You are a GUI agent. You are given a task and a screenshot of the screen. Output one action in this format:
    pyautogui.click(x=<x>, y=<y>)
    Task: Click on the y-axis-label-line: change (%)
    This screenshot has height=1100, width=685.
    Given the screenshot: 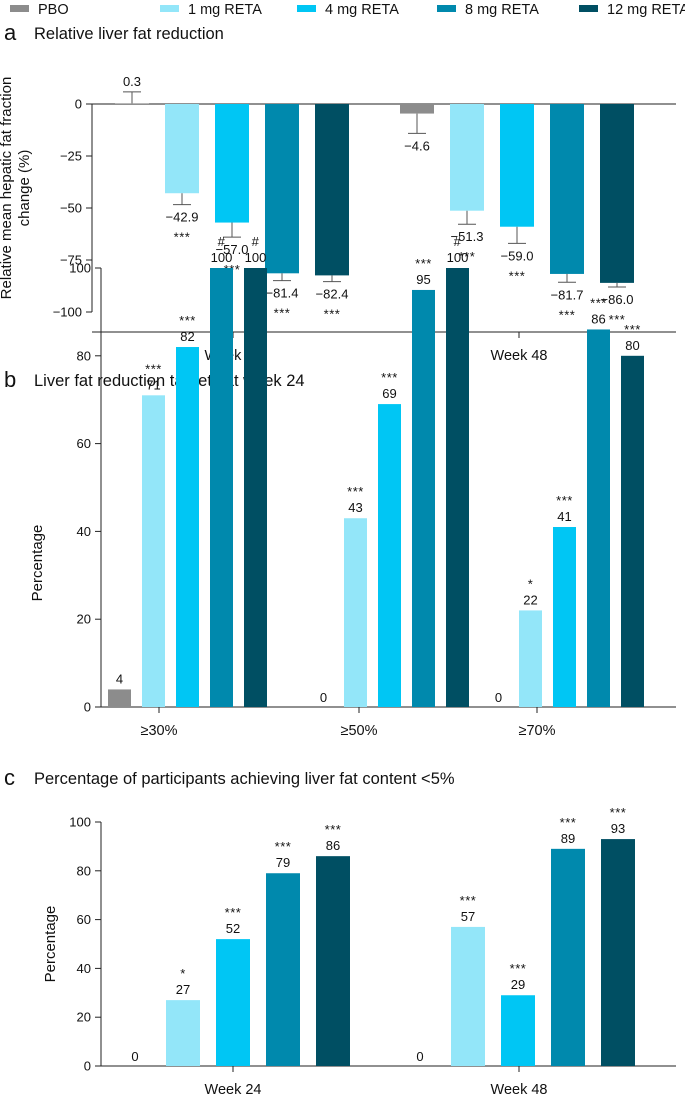 What is the action you would take?
    pyautogui.click(x=24, y=188)
    